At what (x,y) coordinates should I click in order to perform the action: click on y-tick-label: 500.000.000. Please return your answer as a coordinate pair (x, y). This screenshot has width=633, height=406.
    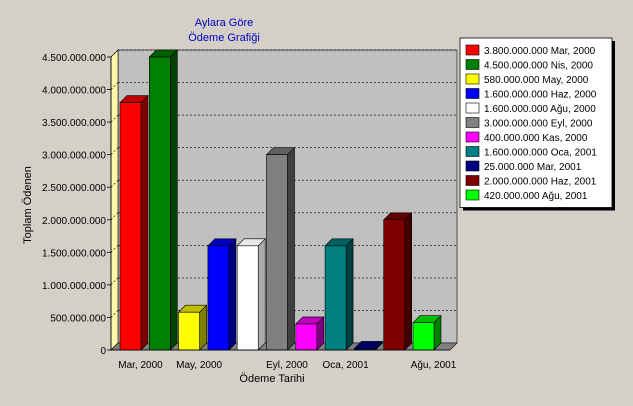
    Looking at the image, I should click on (78, 318).